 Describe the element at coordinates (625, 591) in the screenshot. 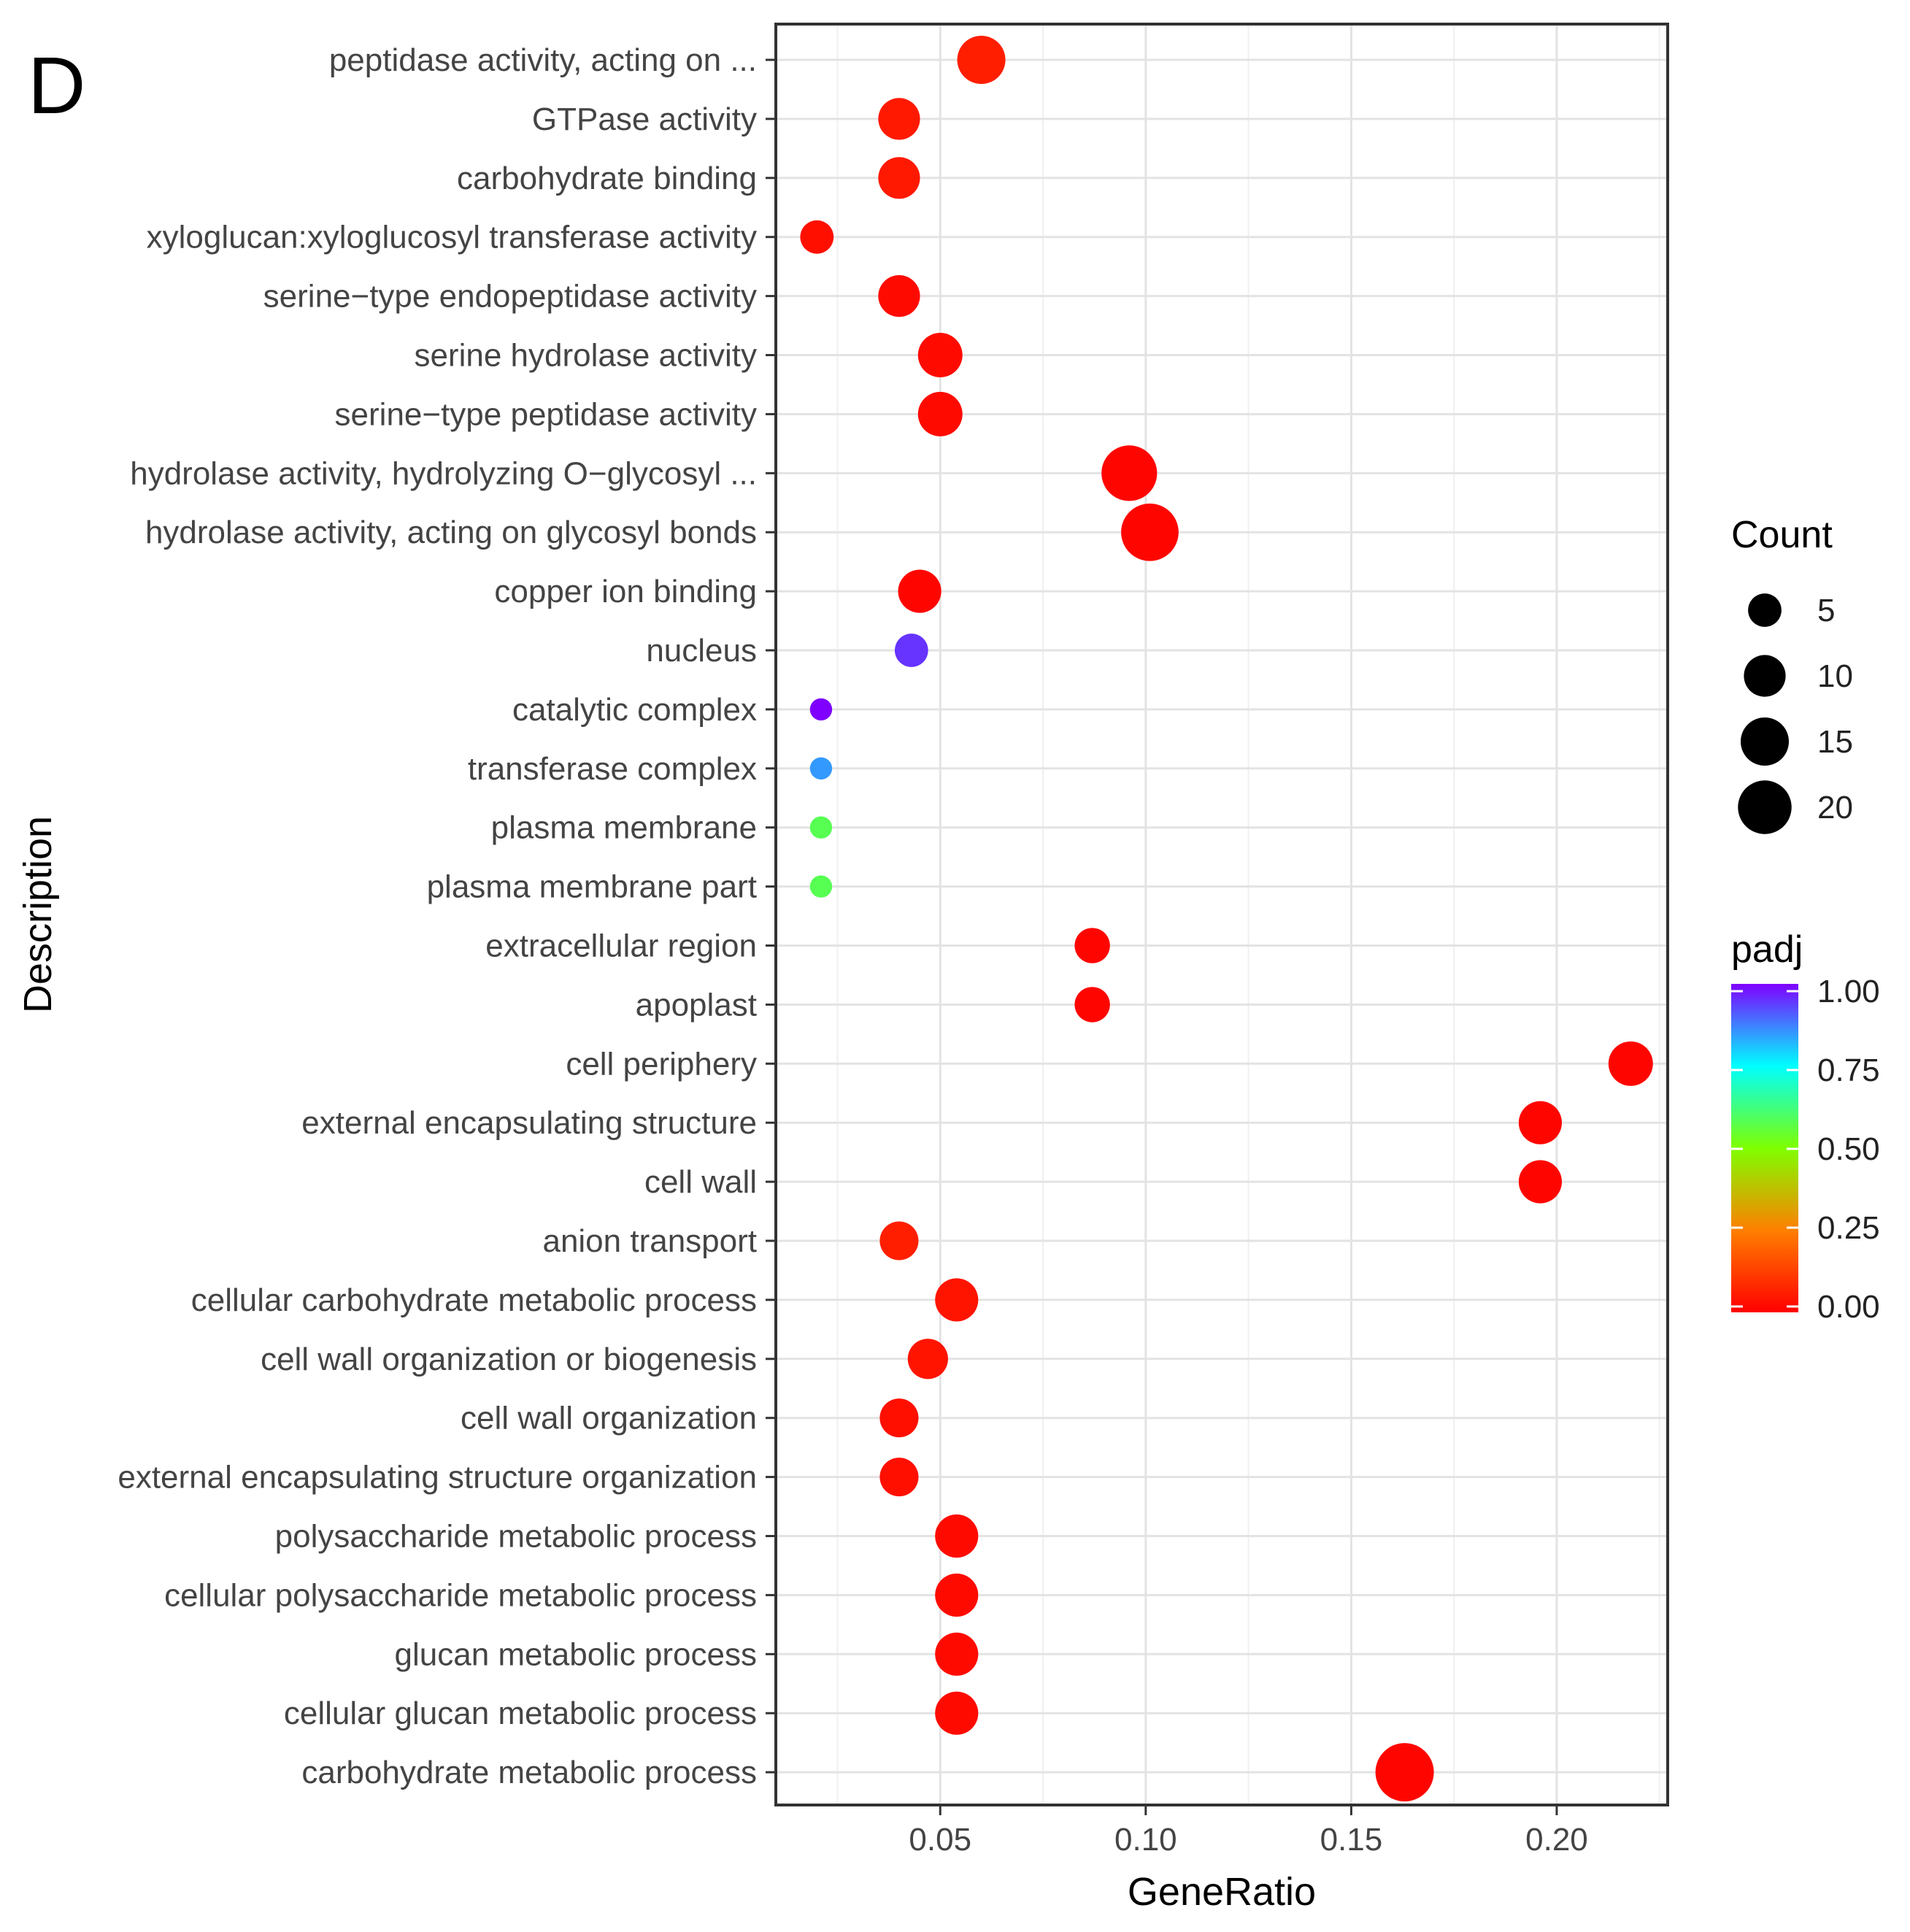

I see `y-tick-label: copper ion binding` at that location.